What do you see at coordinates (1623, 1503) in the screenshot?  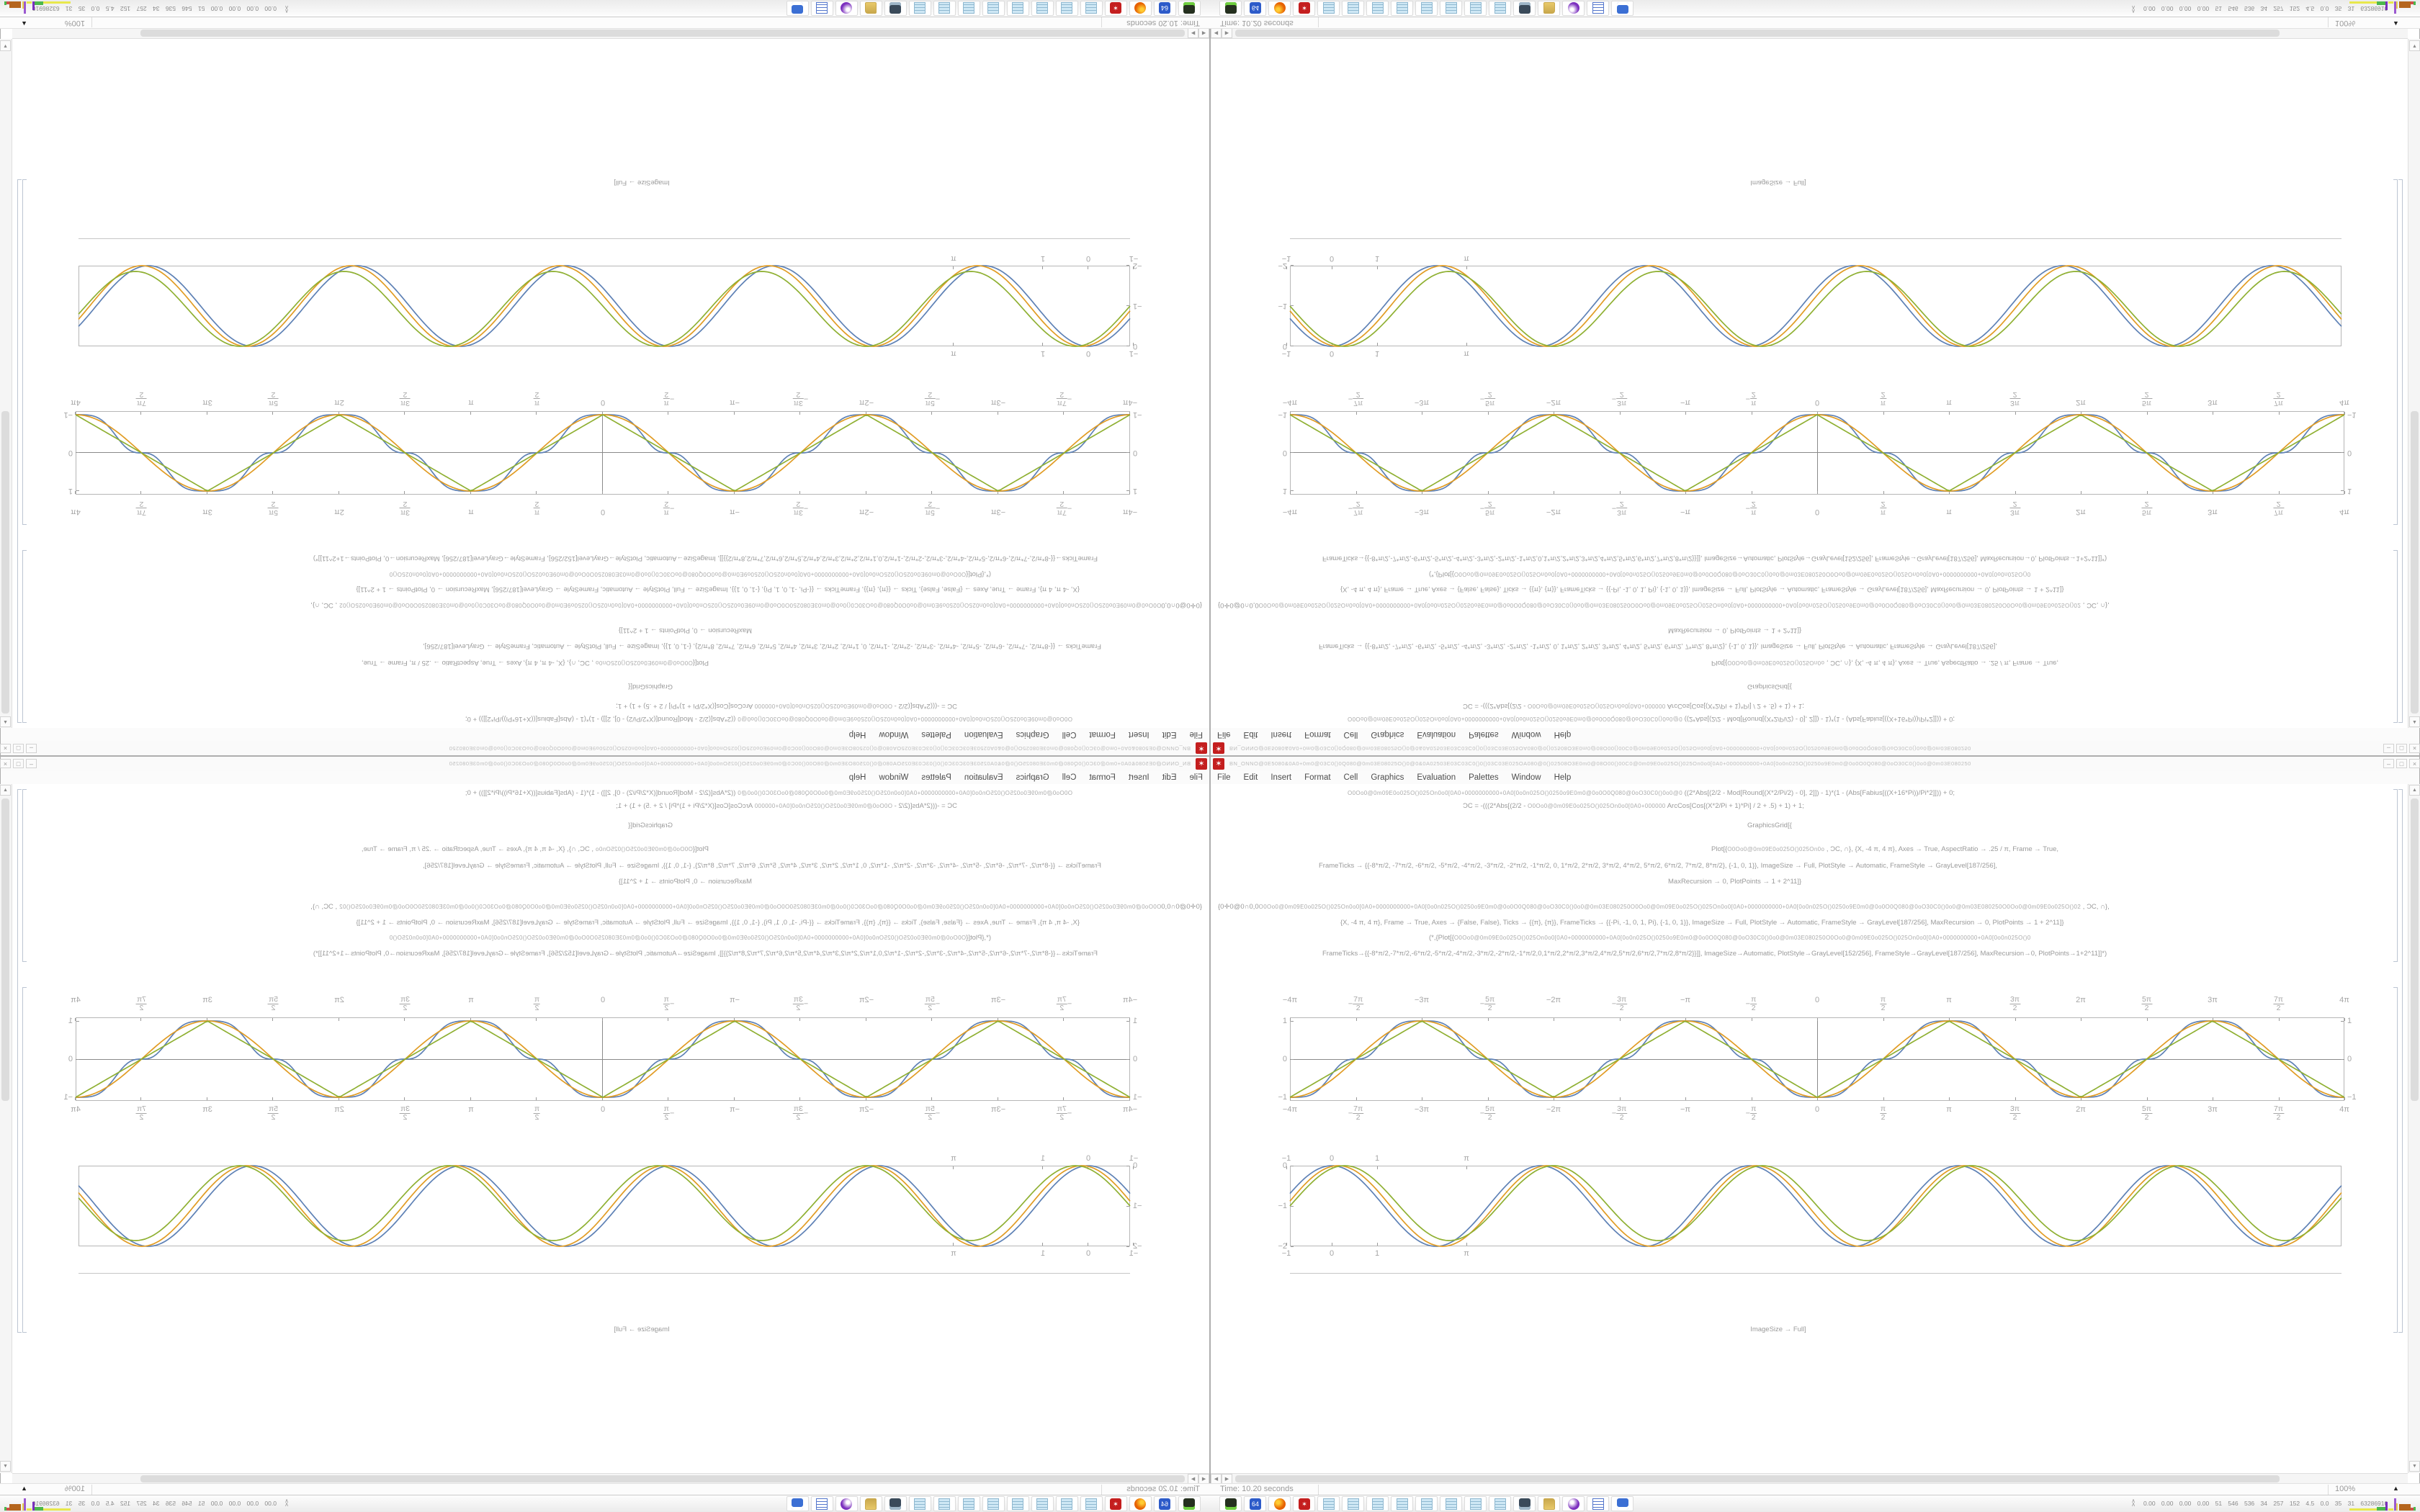 I see `blue-window-icon-button` at bounding box center [1623, 1503].